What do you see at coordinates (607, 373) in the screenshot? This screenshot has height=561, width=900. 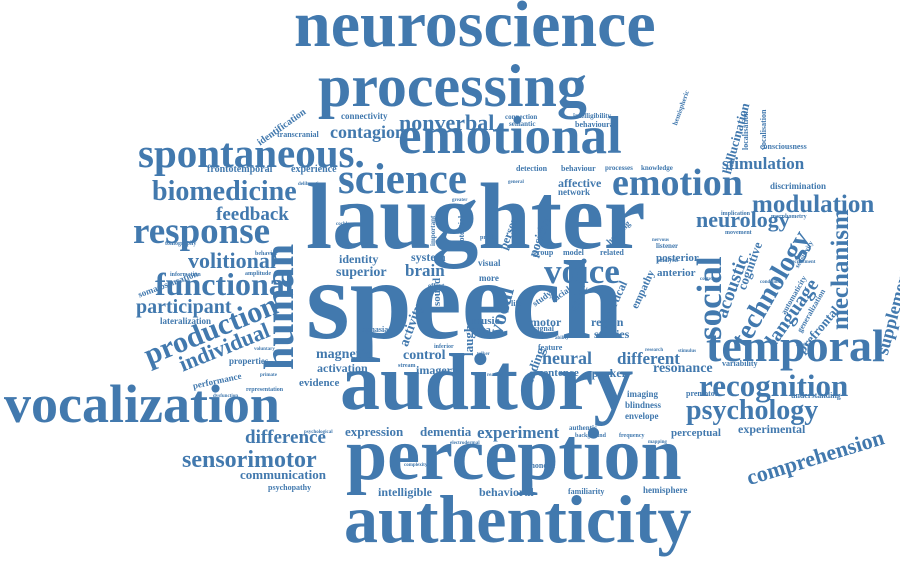 I see `word-speaker: speaker` at bounding box center [607, 373].